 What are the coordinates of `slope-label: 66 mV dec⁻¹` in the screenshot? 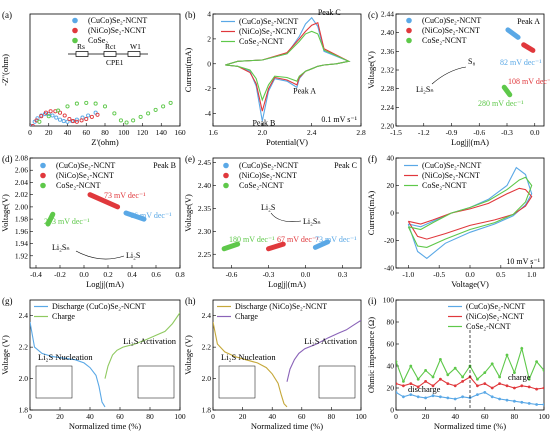 It's located at (151, 215).